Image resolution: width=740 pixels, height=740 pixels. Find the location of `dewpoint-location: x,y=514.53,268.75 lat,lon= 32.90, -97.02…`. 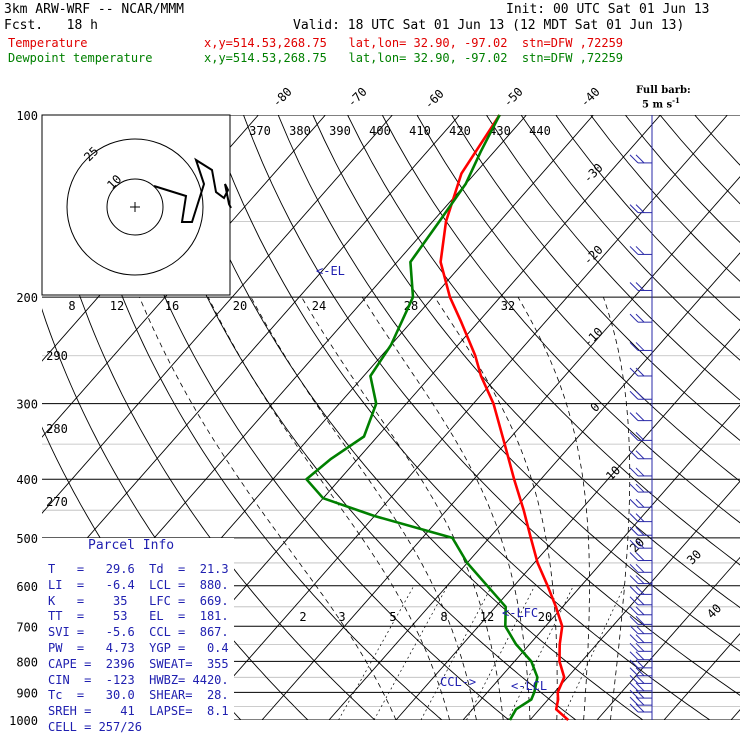

dewpoint-location: x,y=514.53,268.75 lat,lon= 32.90, -97.02… is located at coordinates (414, 58).